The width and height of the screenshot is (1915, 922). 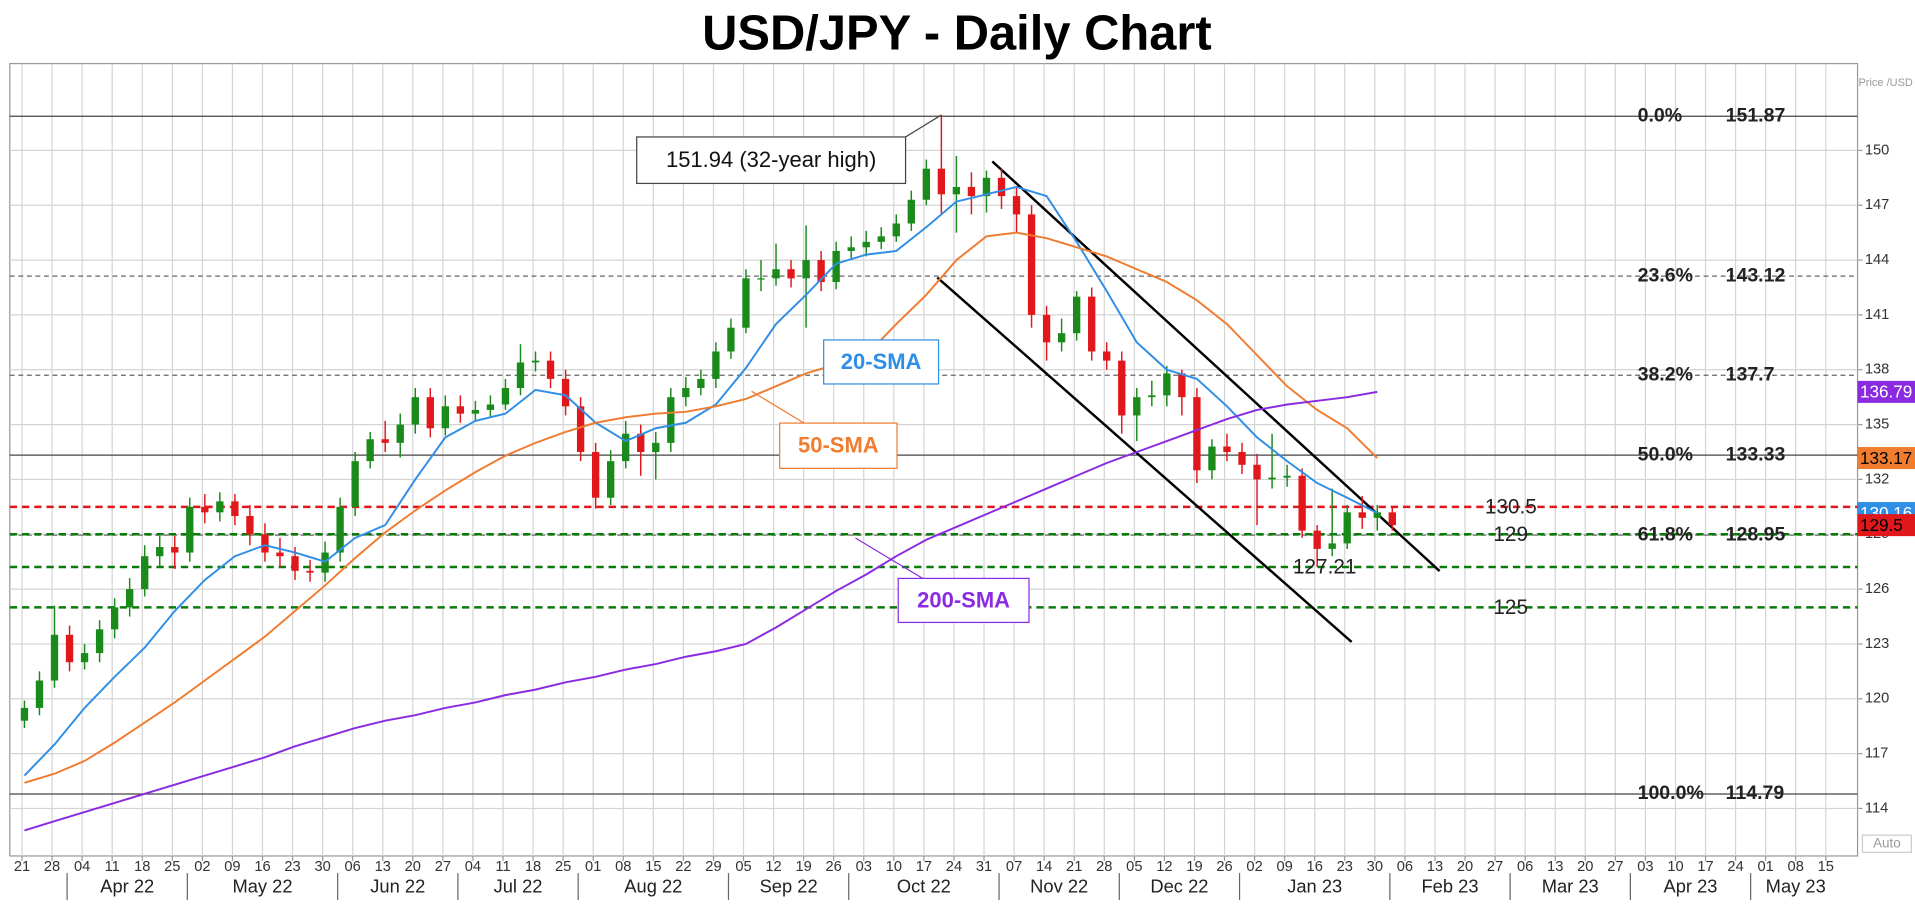 I want to click on x-tick-label: 07, so click(x=1014, y=867).